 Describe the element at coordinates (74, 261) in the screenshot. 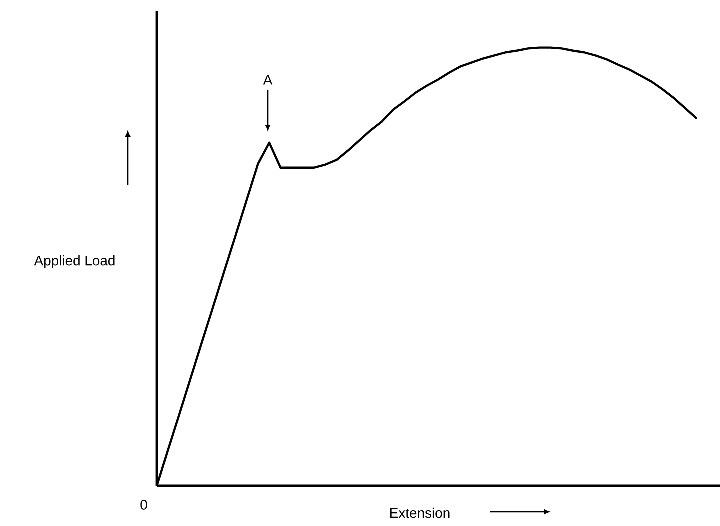

I see `y-axis-title: Applied Load` at that location.